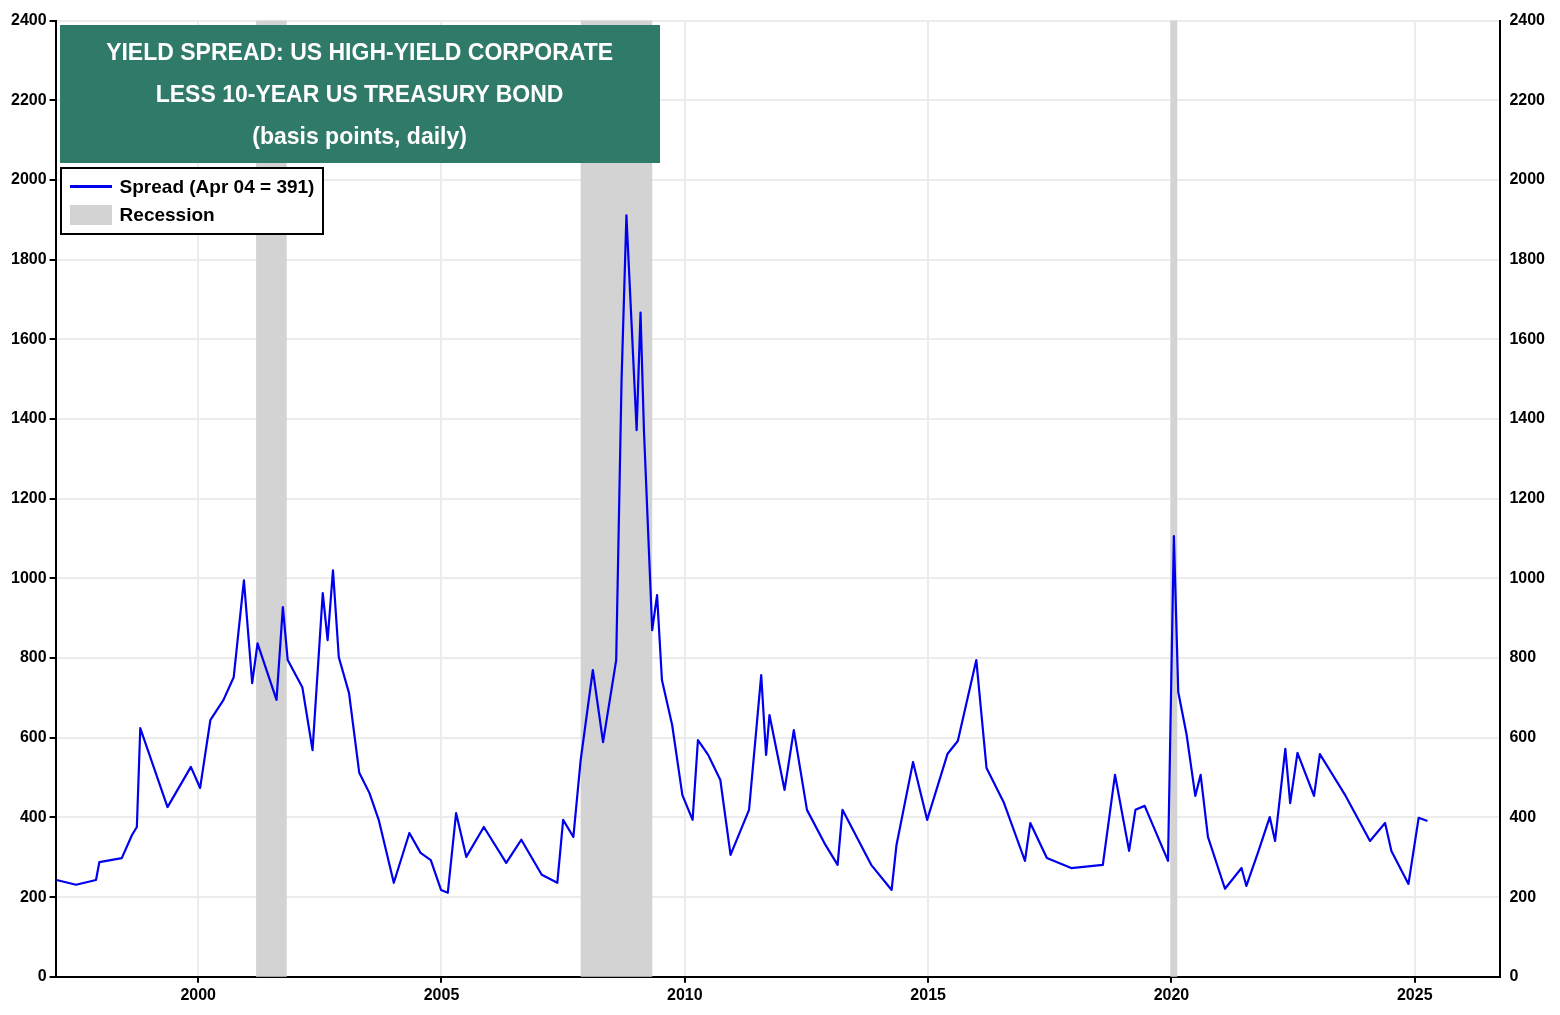 This screenshot has width=1560, height=1015. Describe the element at coordinates (1527, 338) in the screenshot. I see `y2-tick-label: 1600` at that location.